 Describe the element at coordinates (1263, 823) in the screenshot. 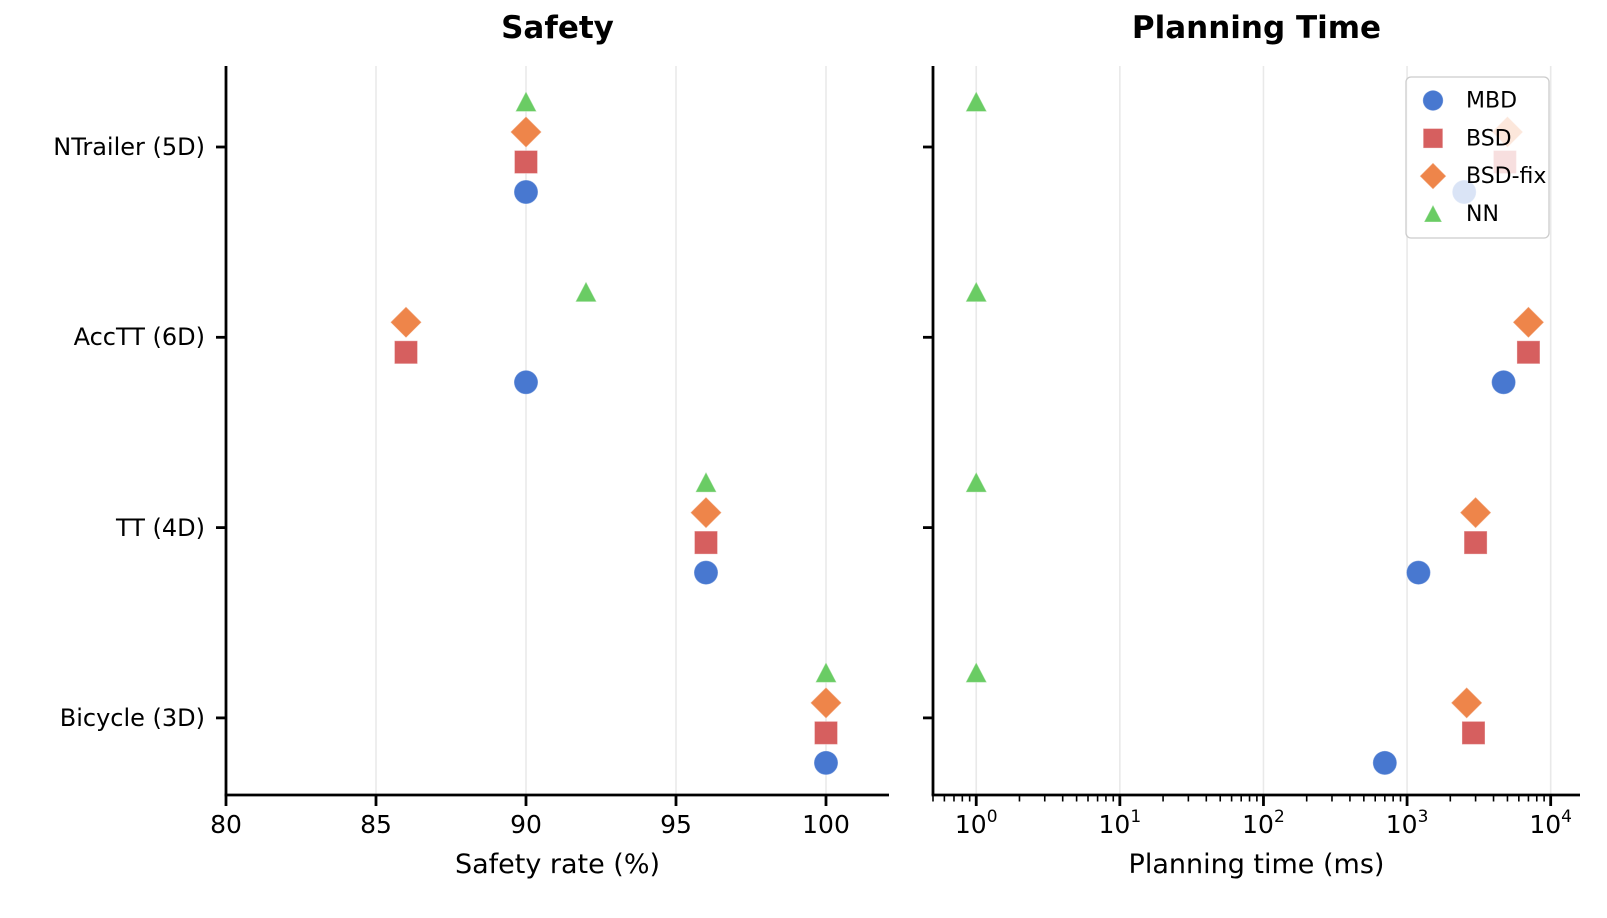

I see `x-tick-label: 102` at that location.